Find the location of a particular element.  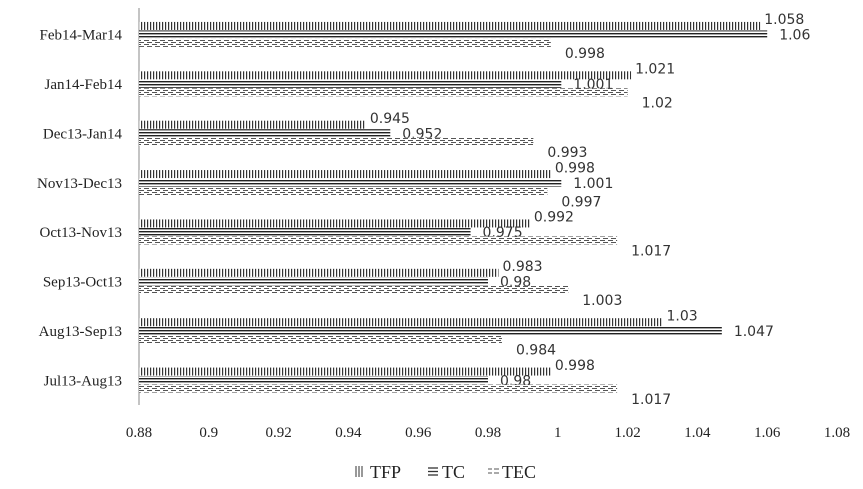

data-label-tfp: 1.021 is located at coordinates (655, 70).